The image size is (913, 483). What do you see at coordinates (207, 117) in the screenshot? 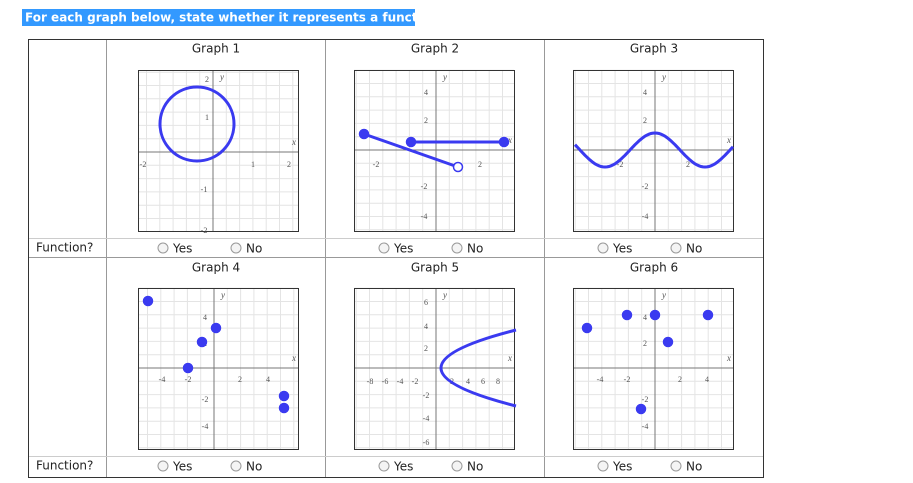
I see `tick-label: 1` at bounding box center [207, 117].